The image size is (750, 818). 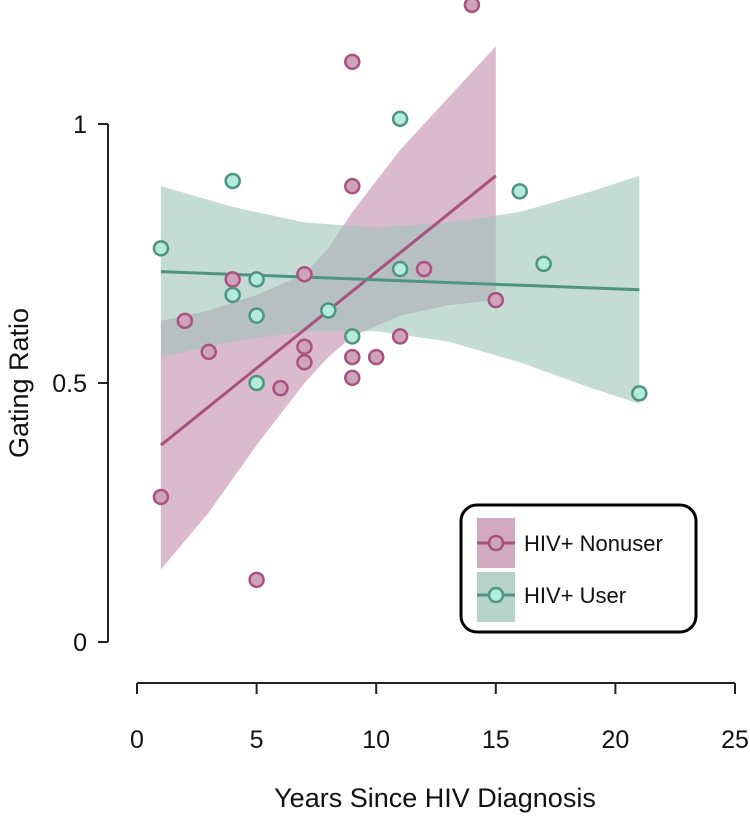 I want to click on y-tick-label: 1, so click(x=80, y=125).